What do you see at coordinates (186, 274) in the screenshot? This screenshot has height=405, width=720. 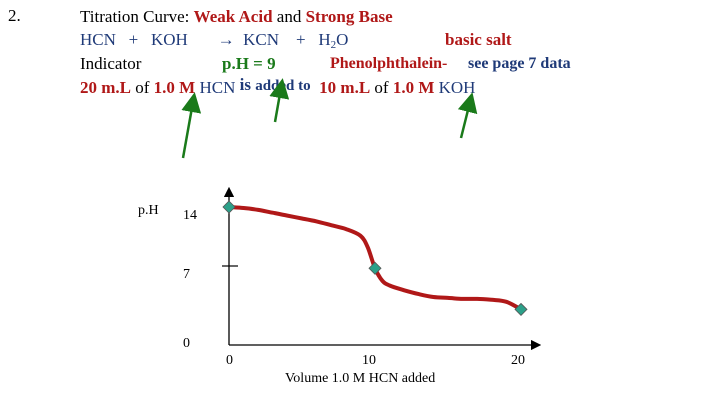 I see `y-tick-7: 7` at bounding box center [186, 274].